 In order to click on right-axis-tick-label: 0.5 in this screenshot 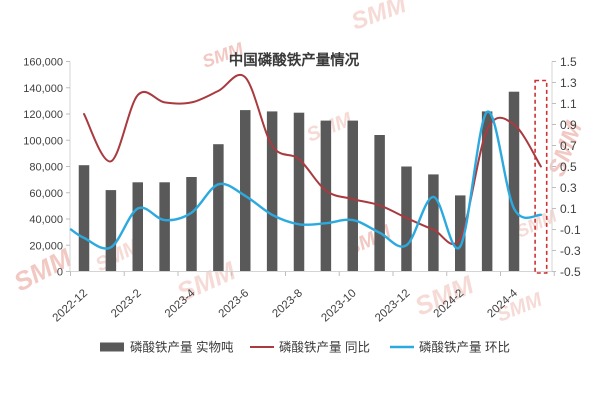, I will do `click(568, 167)`.